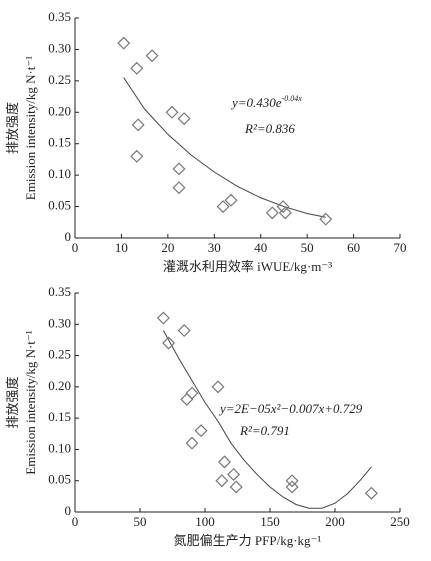 This screenshot has height=561, width=431. I want to click on x-tick-label: 250, so click(400, 521).